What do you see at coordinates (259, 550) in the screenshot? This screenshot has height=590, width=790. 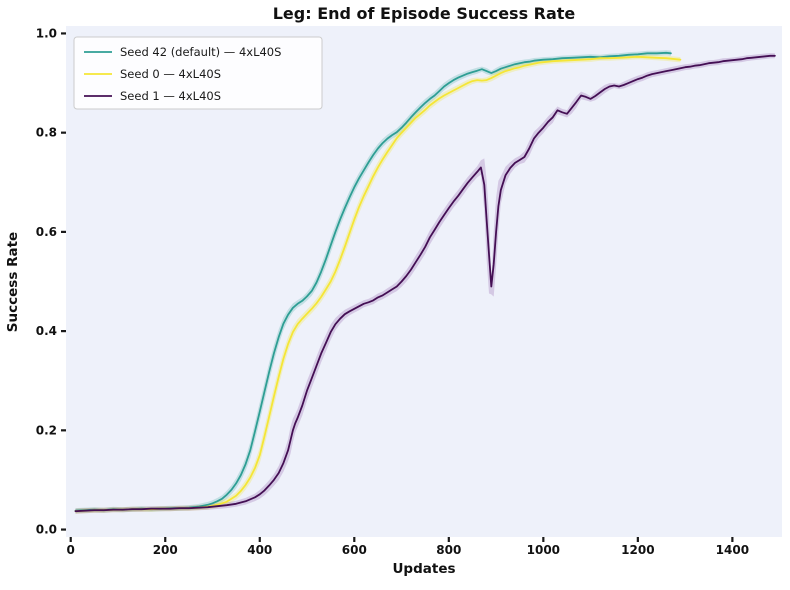 I see `x-tick-label: 400` at bounding box center [259, 550].